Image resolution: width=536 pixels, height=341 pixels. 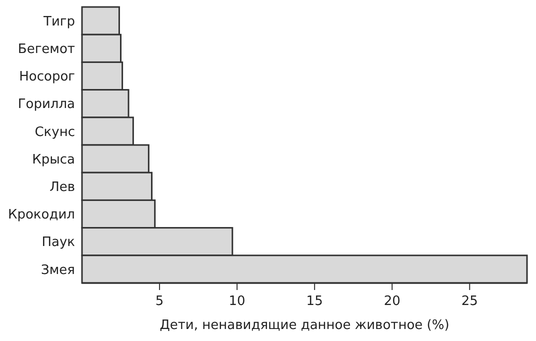 I want to click on y-tick-label: Змея, so click(x=58, y=270).